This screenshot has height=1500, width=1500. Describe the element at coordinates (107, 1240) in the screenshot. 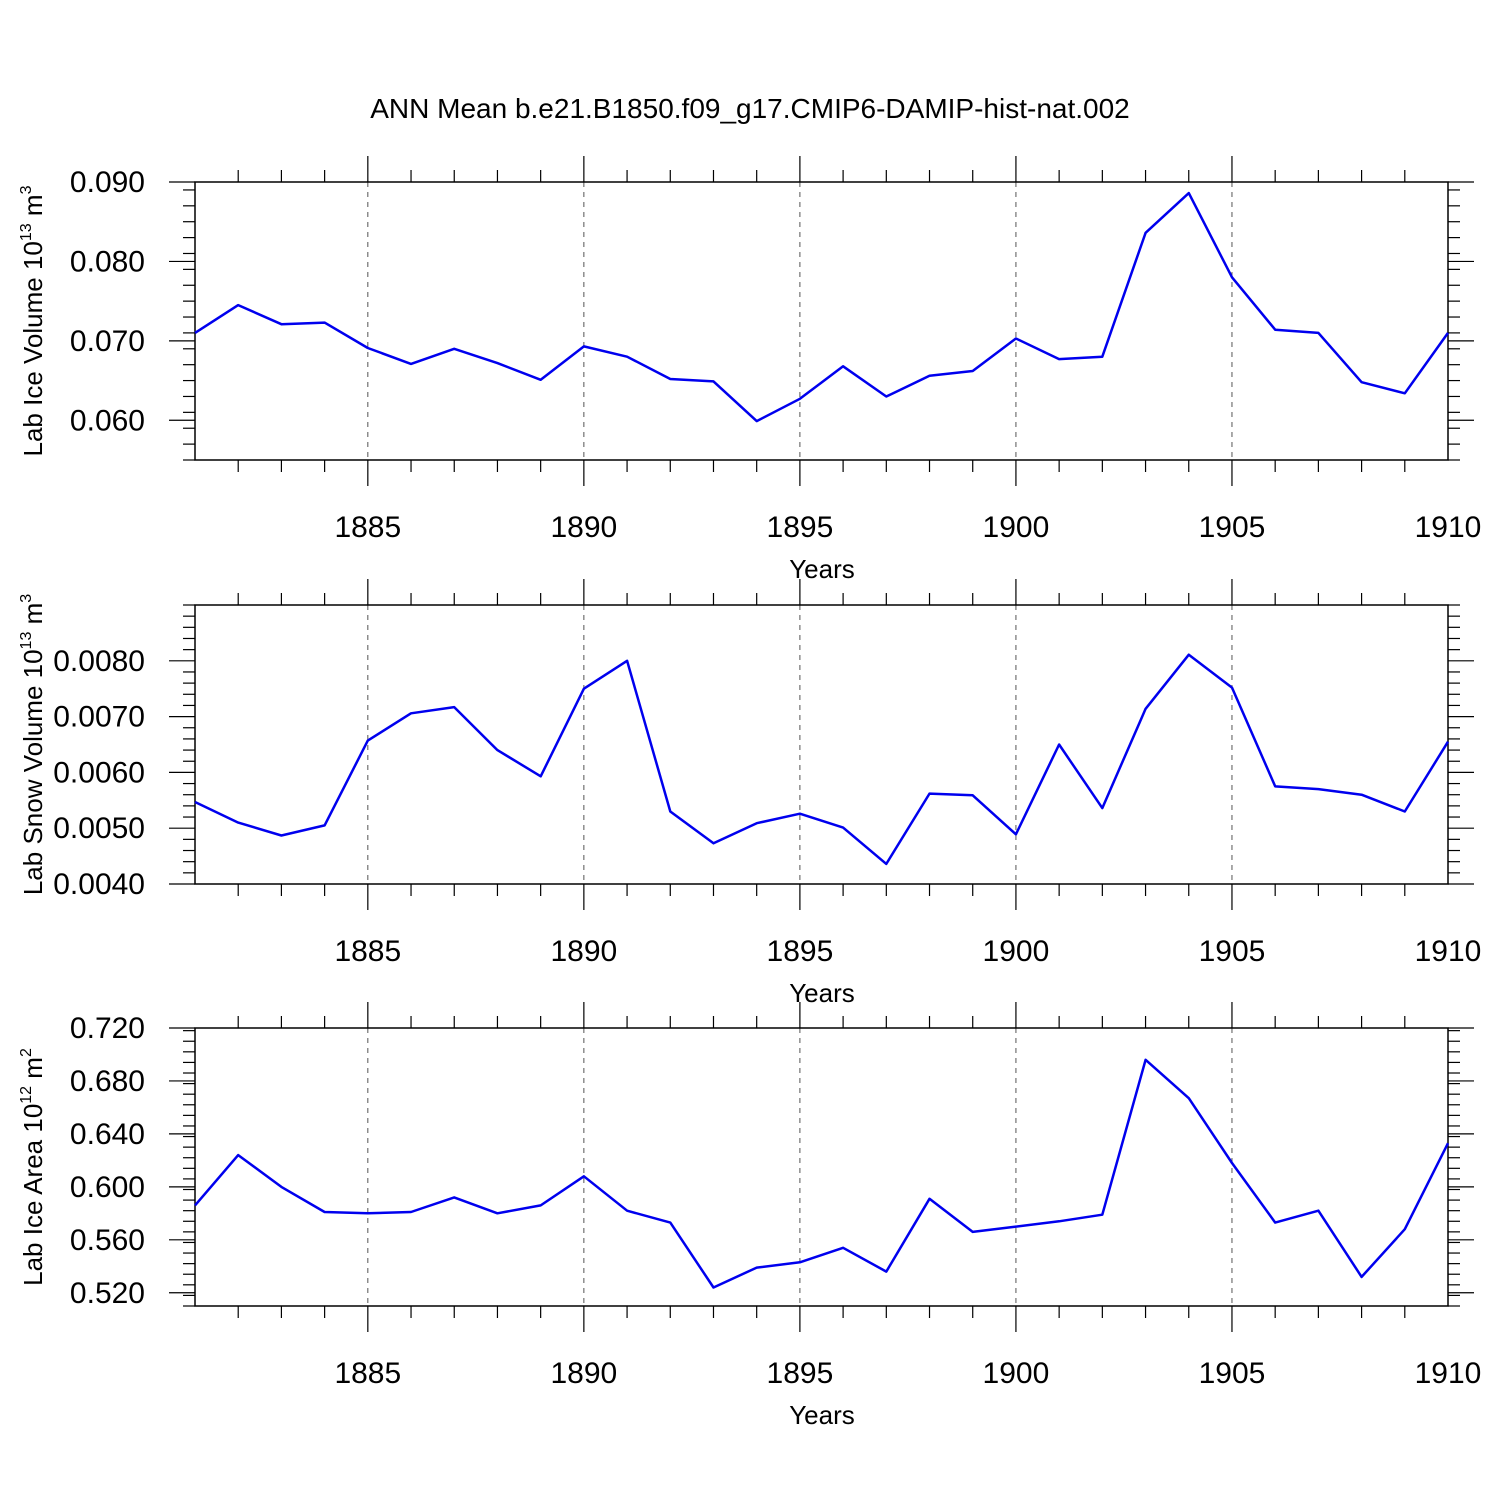

I see `y-tick-label: 0.560` at that location.